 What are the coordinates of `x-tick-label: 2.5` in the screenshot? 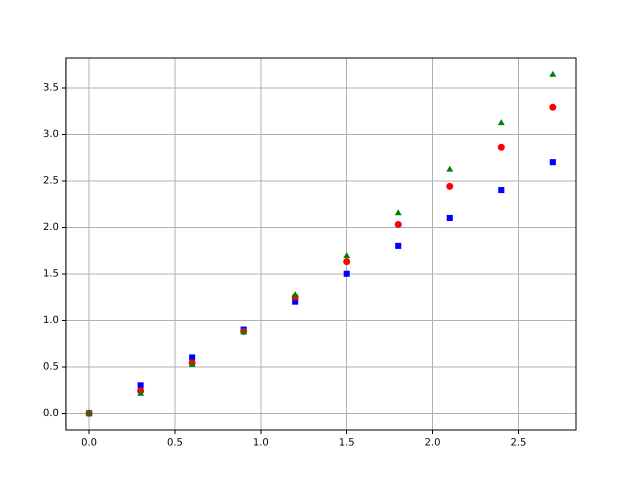 It's located at (518, 443).